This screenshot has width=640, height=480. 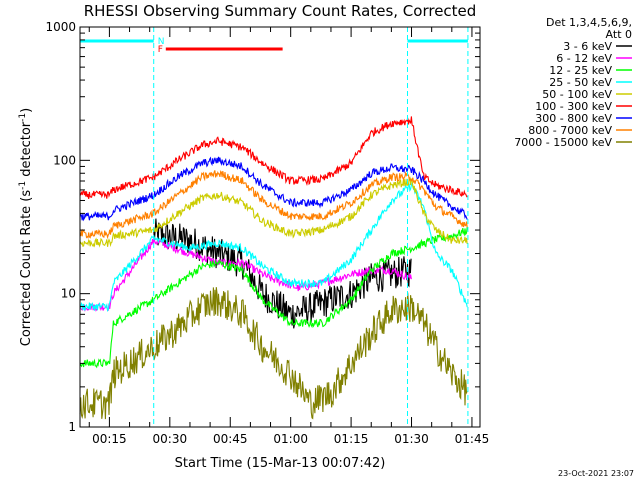 I want to click on x-tick-label-6: 01:45, so click(x=472, y=439).